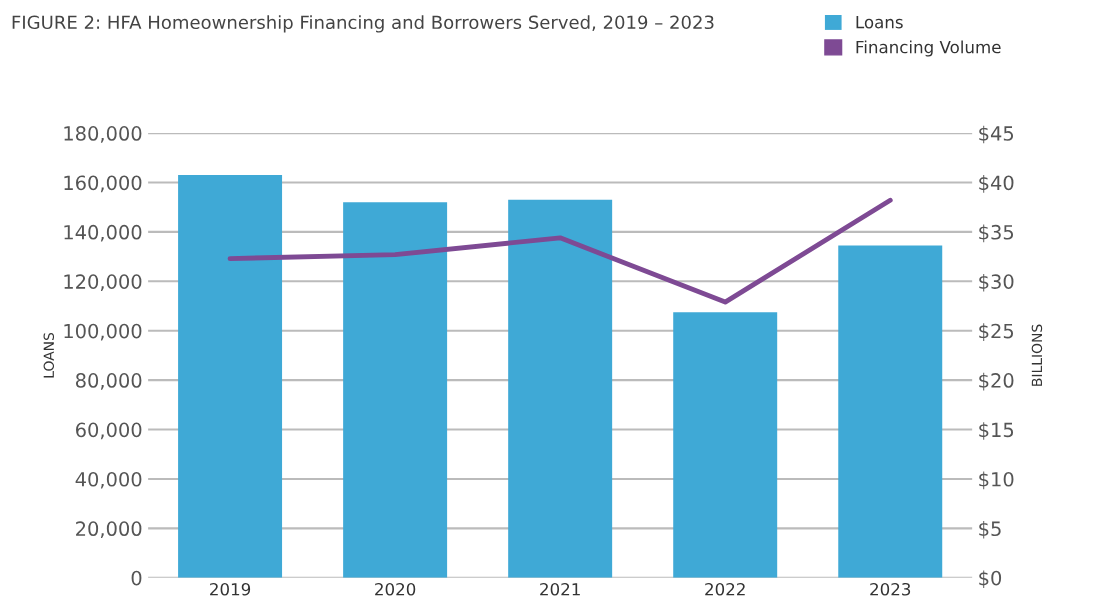 This screenshot has height=605, width=1093. What do you see at coordinates (136, 578) in the screenshot?
I see `y-tick-label: 0` at bounding box center [136, 578].